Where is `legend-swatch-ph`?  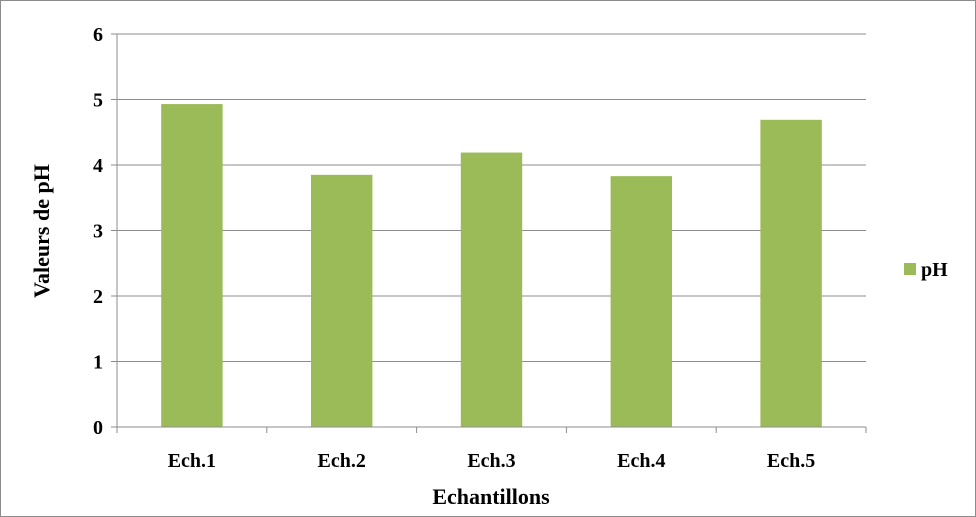
legend-swatch-ph is located at coordinates (910, 269).